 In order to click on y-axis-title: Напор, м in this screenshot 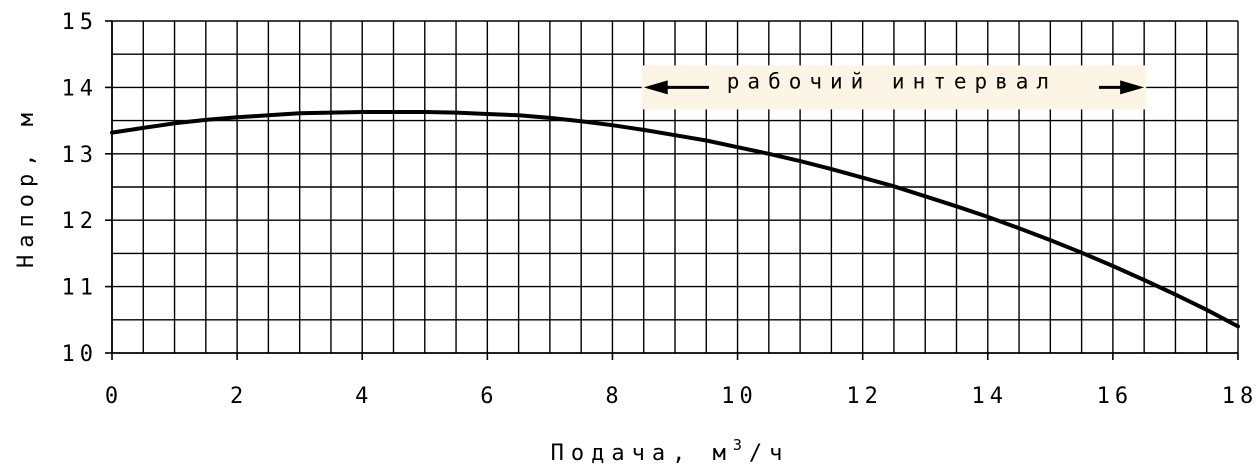, I will do `click(26, 187)`.